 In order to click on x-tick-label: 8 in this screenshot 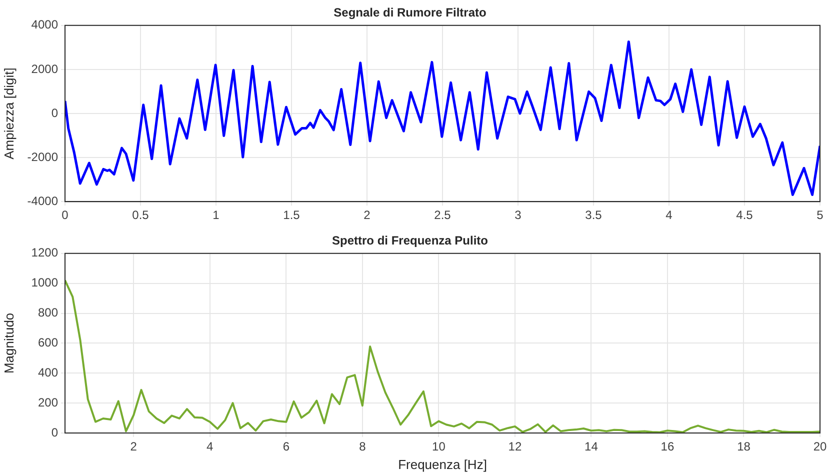, I will do `click(362, 447)`.